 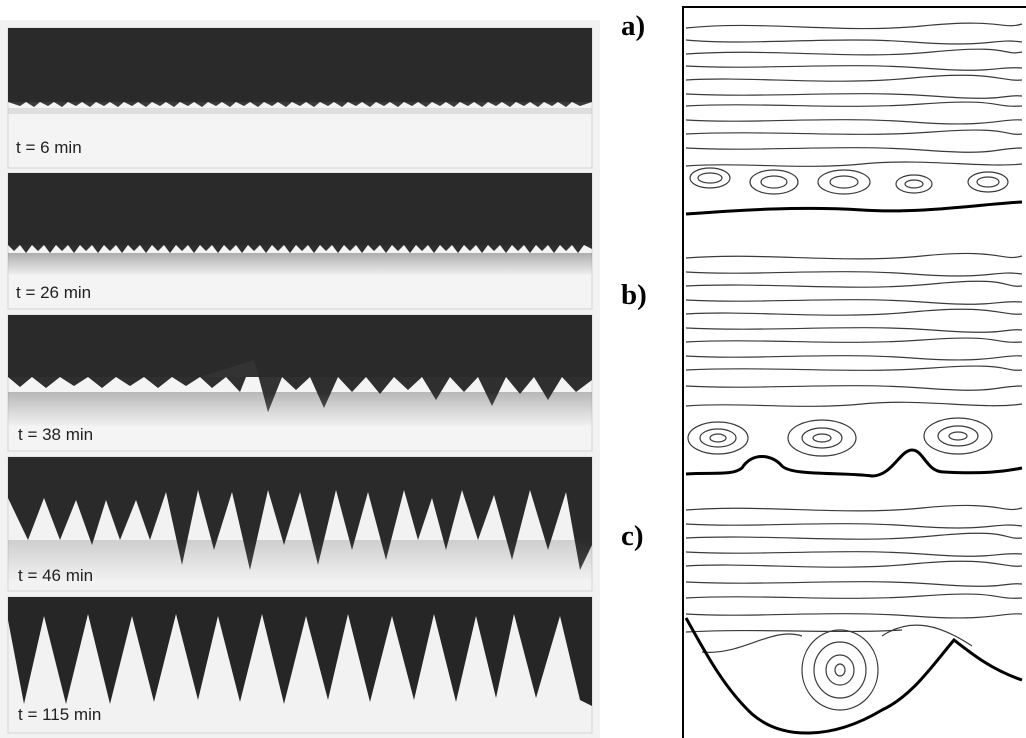 I want to click on frame-label: t = 26 min, so click(x=53, y=292).